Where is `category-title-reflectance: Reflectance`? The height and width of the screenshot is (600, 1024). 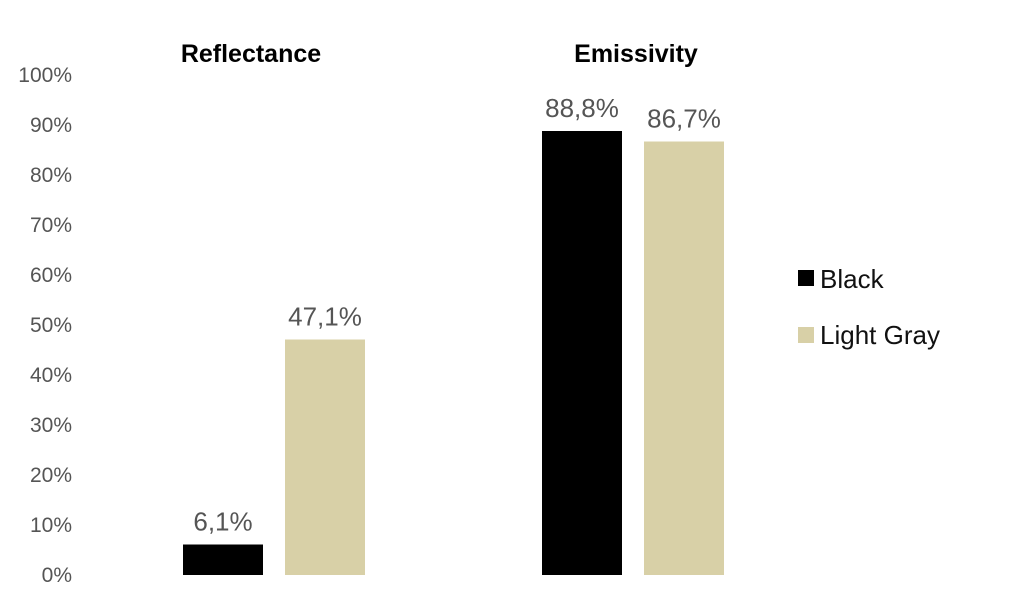 category-title-reflectance: Reflectance is located at coordinates (251, 54).